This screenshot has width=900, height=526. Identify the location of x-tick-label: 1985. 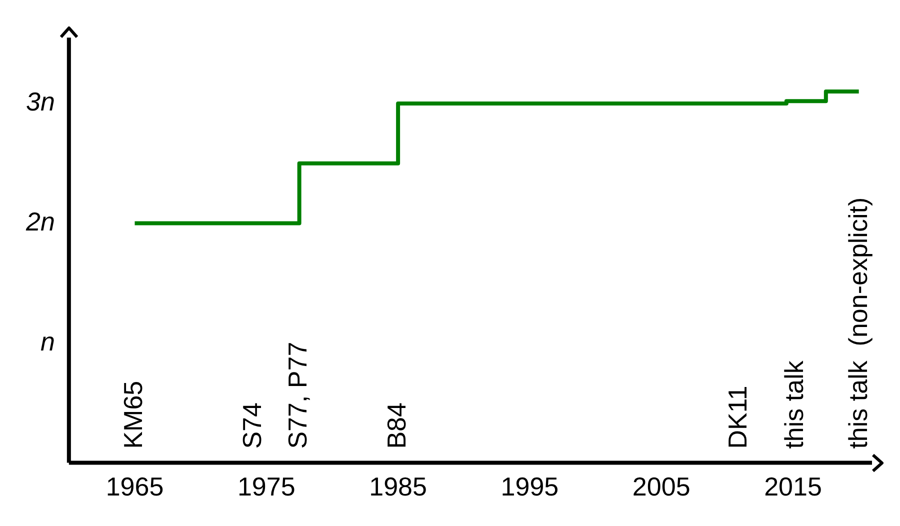
(398, 487).